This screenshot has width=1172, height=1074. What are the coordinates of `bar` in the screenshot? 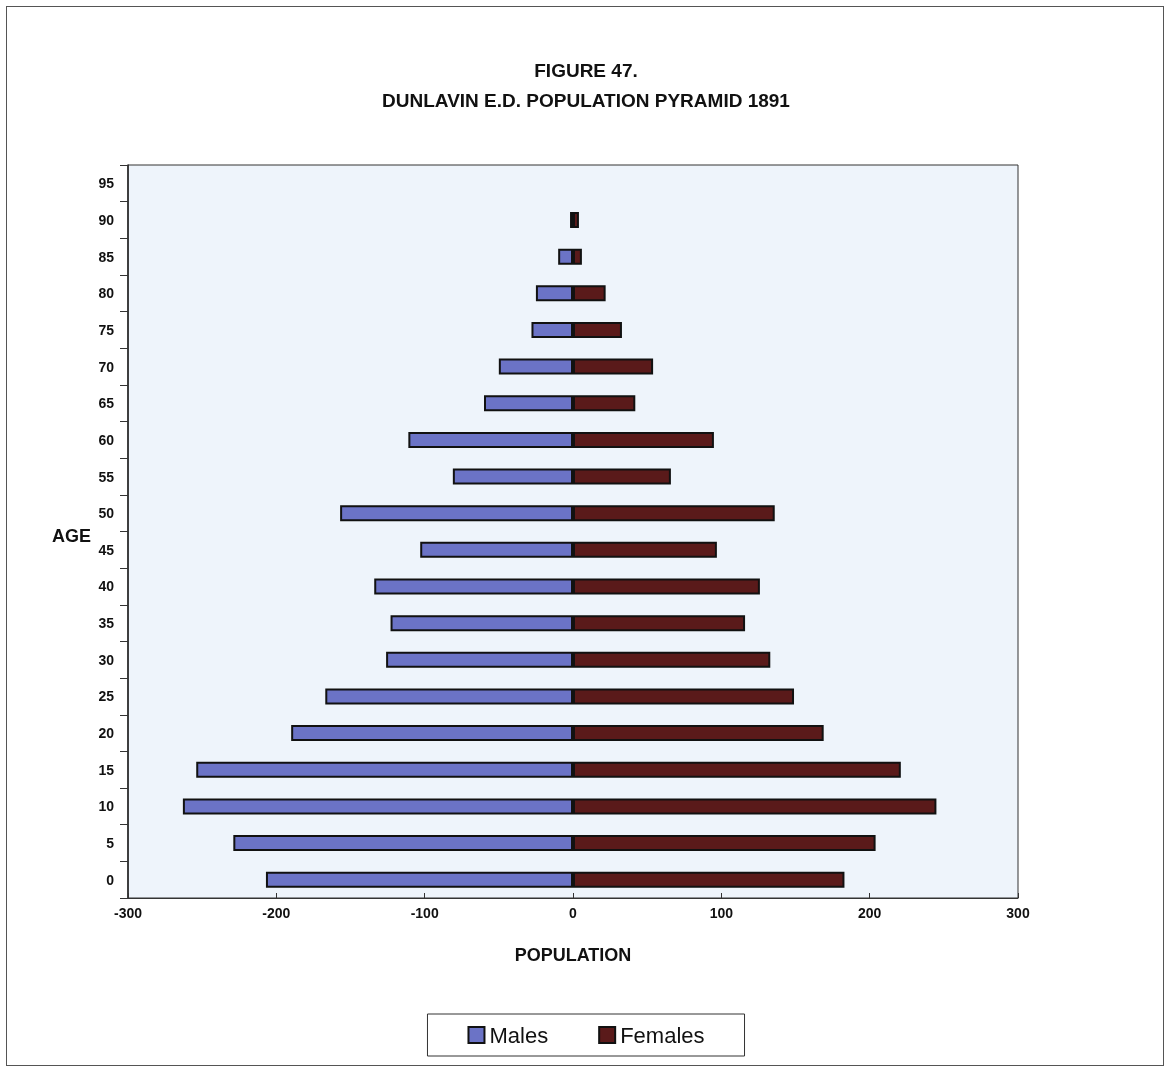 It's located at (576, 219).